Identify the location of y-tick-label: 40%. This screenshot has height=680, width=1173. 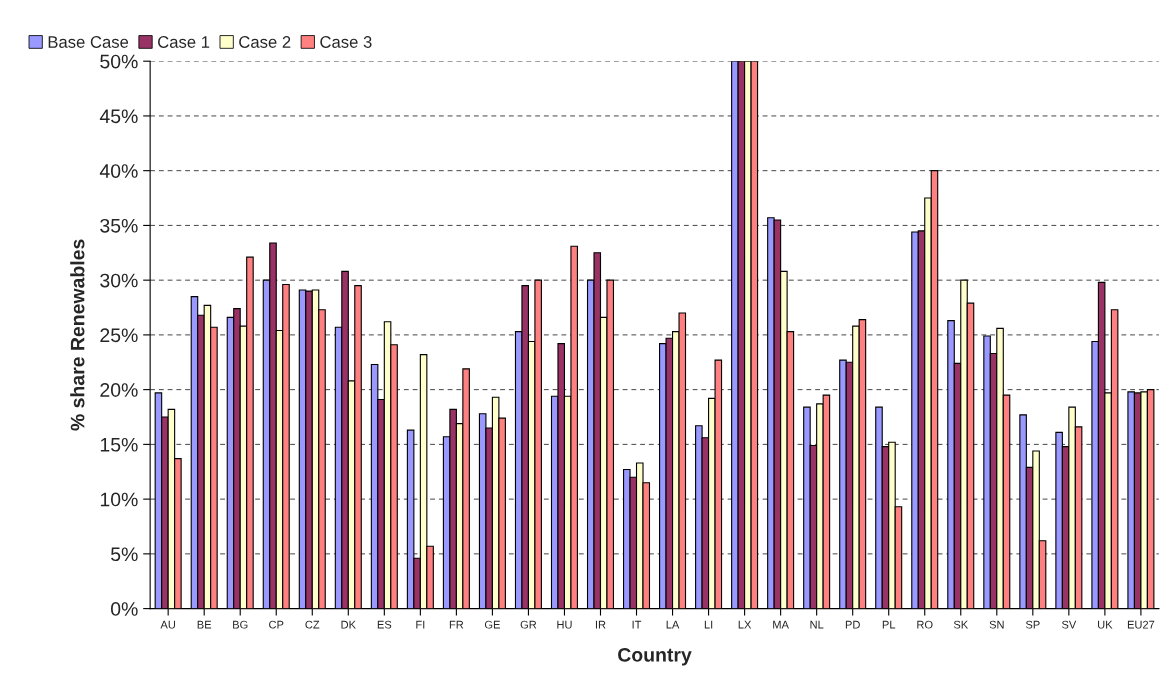
(118, 171).